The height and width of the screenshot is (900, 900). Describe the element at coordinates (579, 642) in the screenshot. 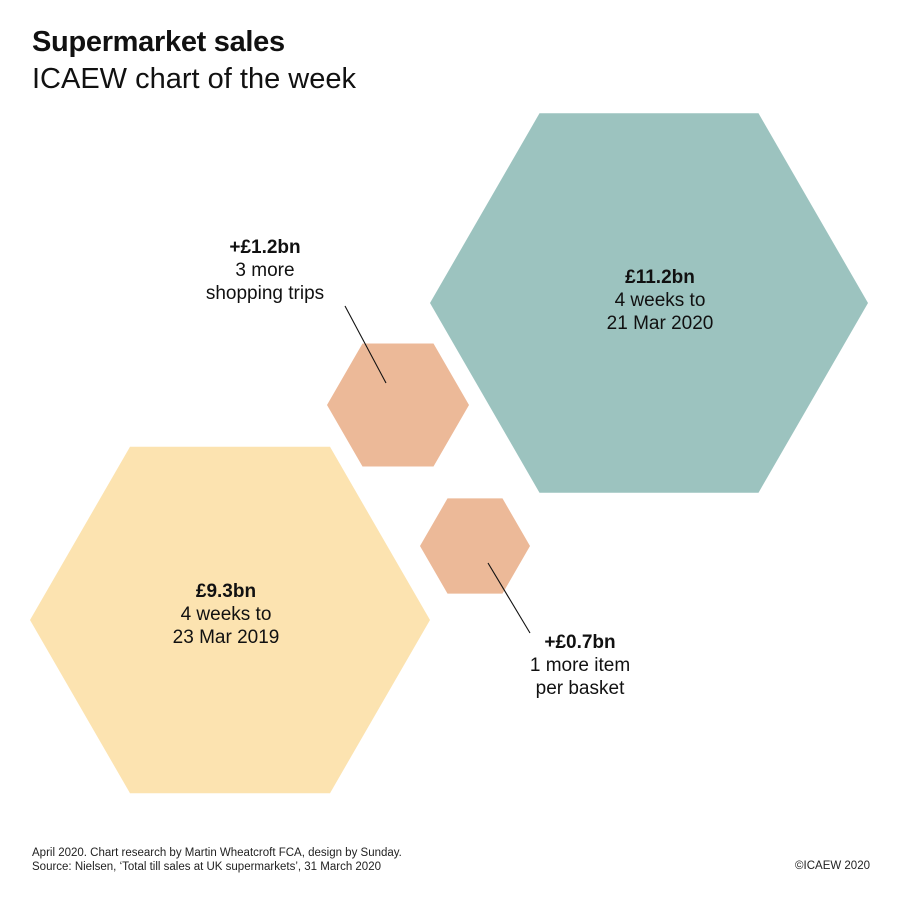

I see `value-label: +£0.7bn` at that location.